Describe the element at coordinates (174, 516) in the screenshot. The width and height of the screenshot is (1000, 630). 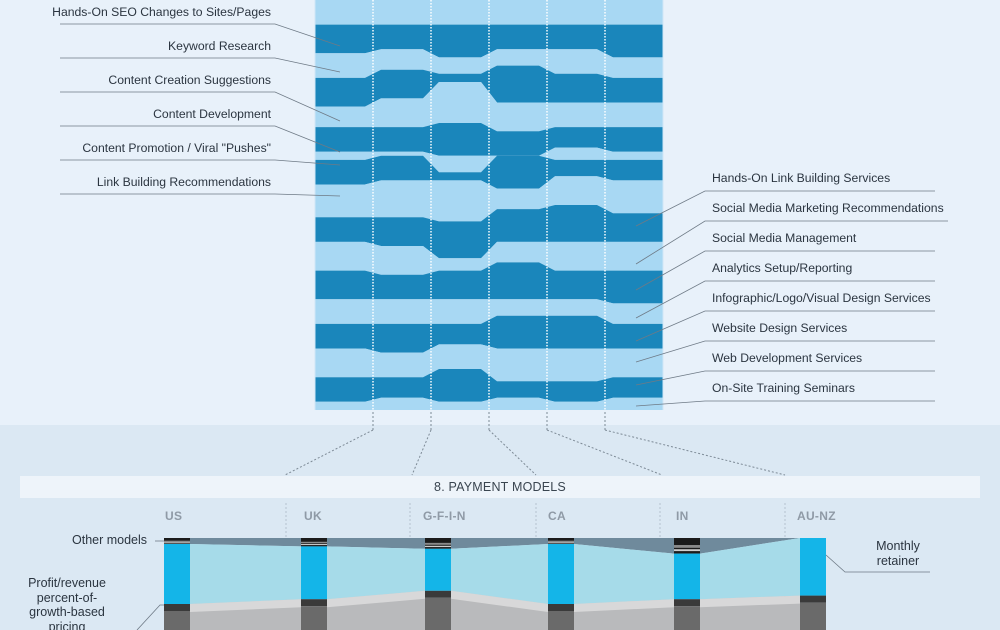
I see `region-header: US` at that location.